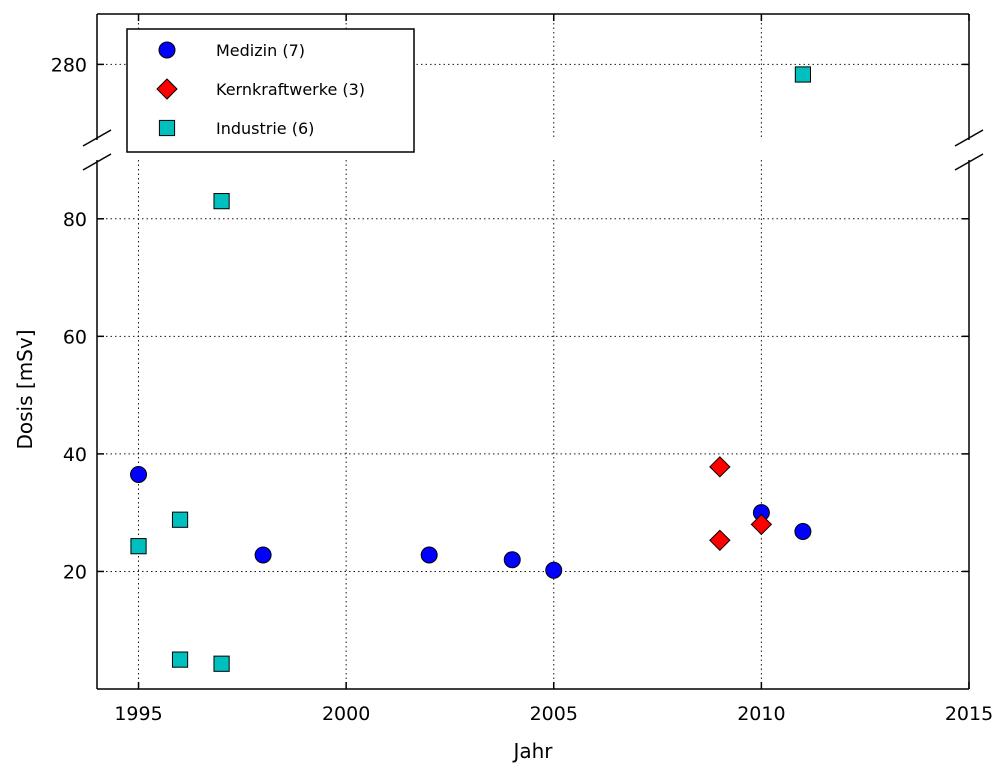  I want to click on legend-entry-label: Kernkraftwerke (3), so click(290, 89).